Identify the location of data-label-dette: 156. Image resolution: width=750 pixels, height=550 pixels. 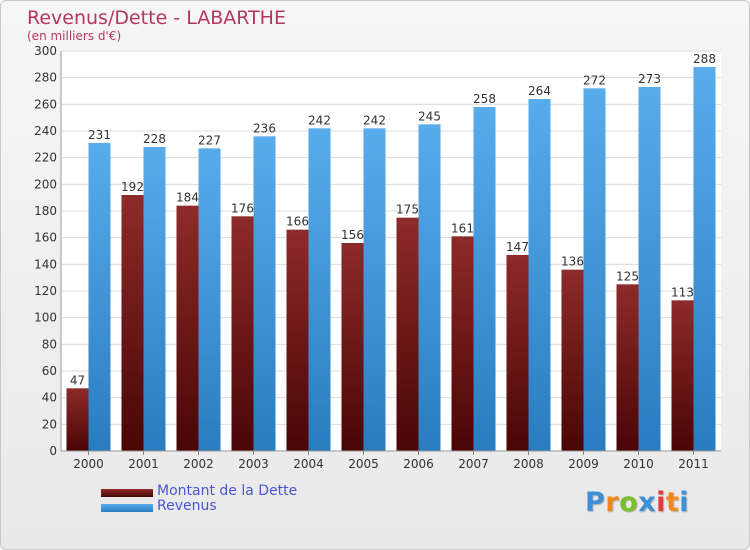
(352, 235).